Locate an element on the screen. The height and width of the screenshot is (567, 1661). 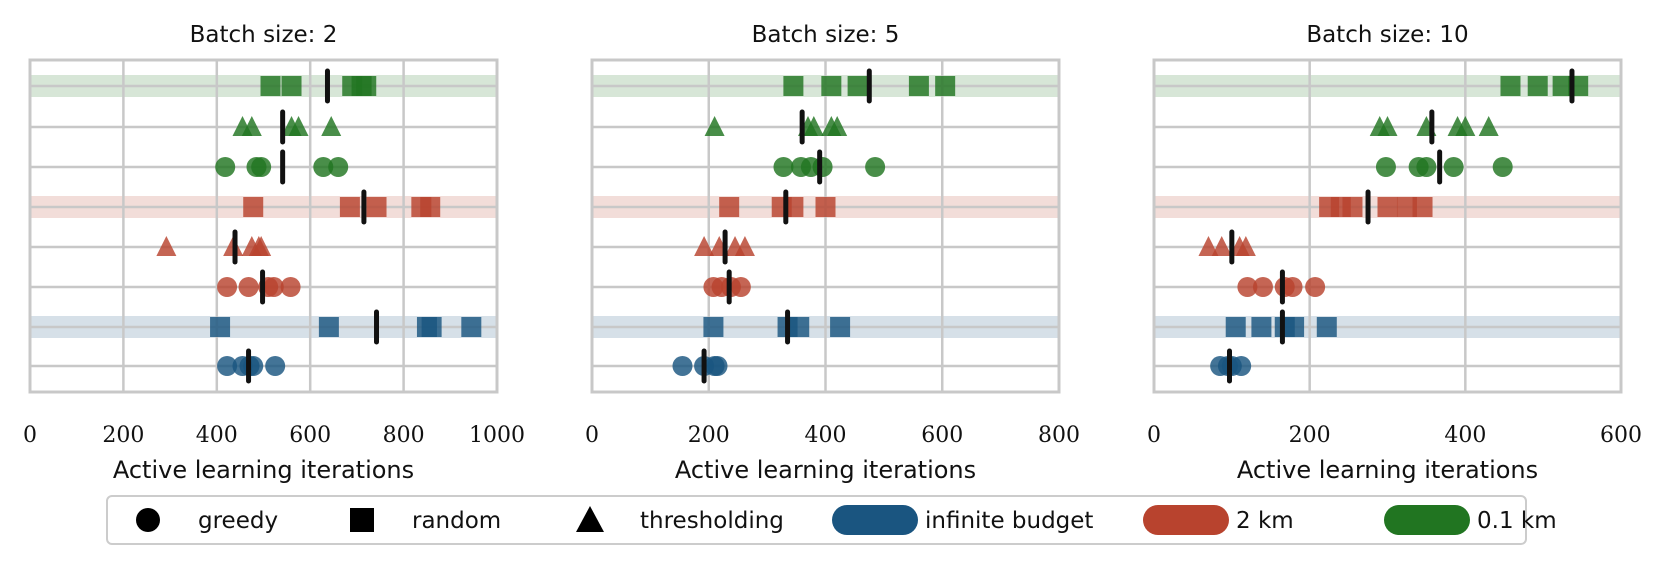
legend-item-infinite-budget: infinite budget is located at coordinates (962, 520).